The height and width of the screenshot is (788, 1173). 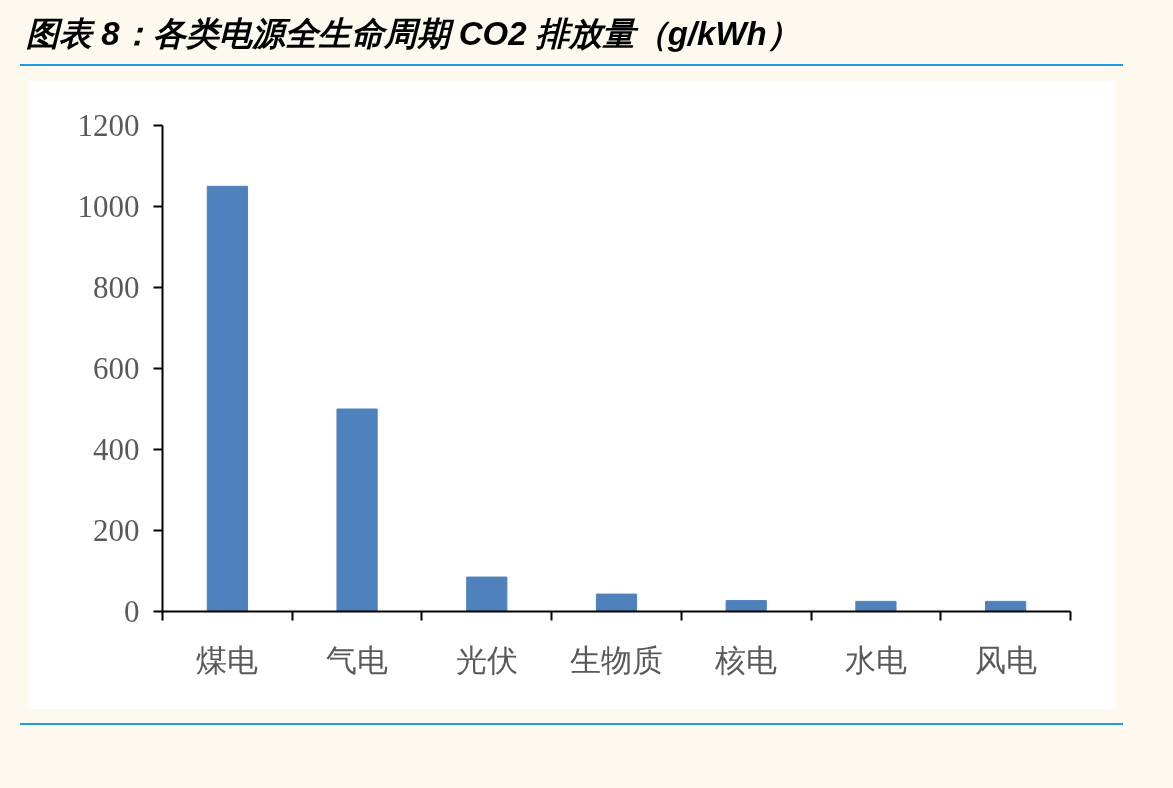 What do you see at coordinates (116, 287) in the screenshot?
I see `y-tick-label: 800` at bounding box center [116, 287].